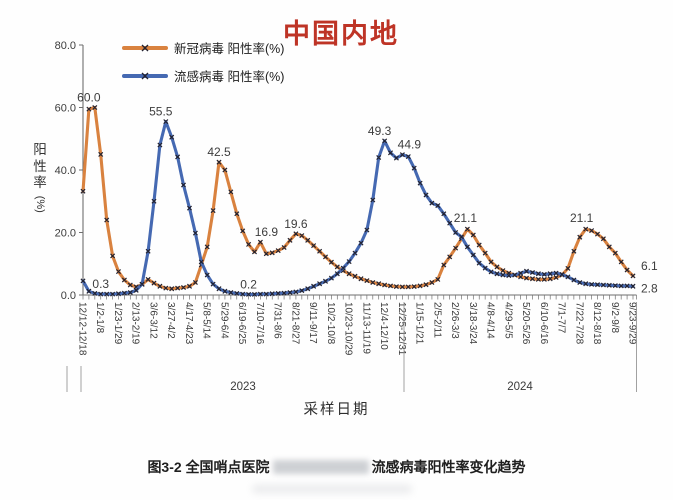 The image size is (673, 500). What do you see at coordinates (520, 387) in the screenshot?
I see `year-label: 2024` at bounding box center [520, 387].